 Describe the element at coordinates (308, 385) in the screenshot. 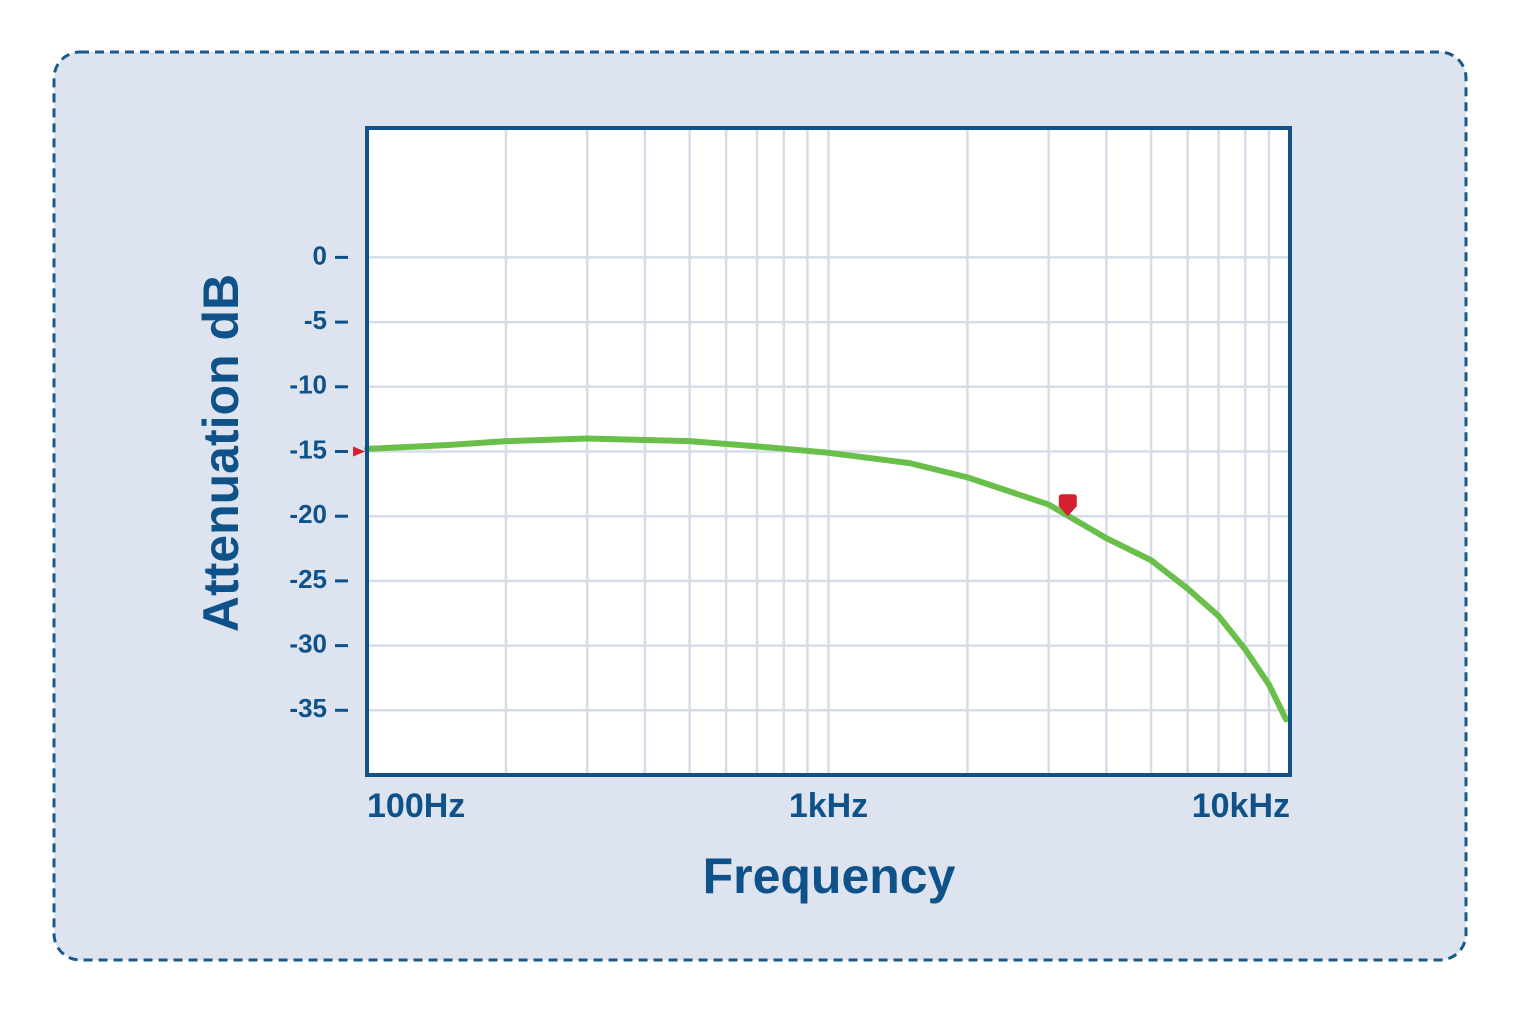

I see `y-tick-label: -10` at that location.